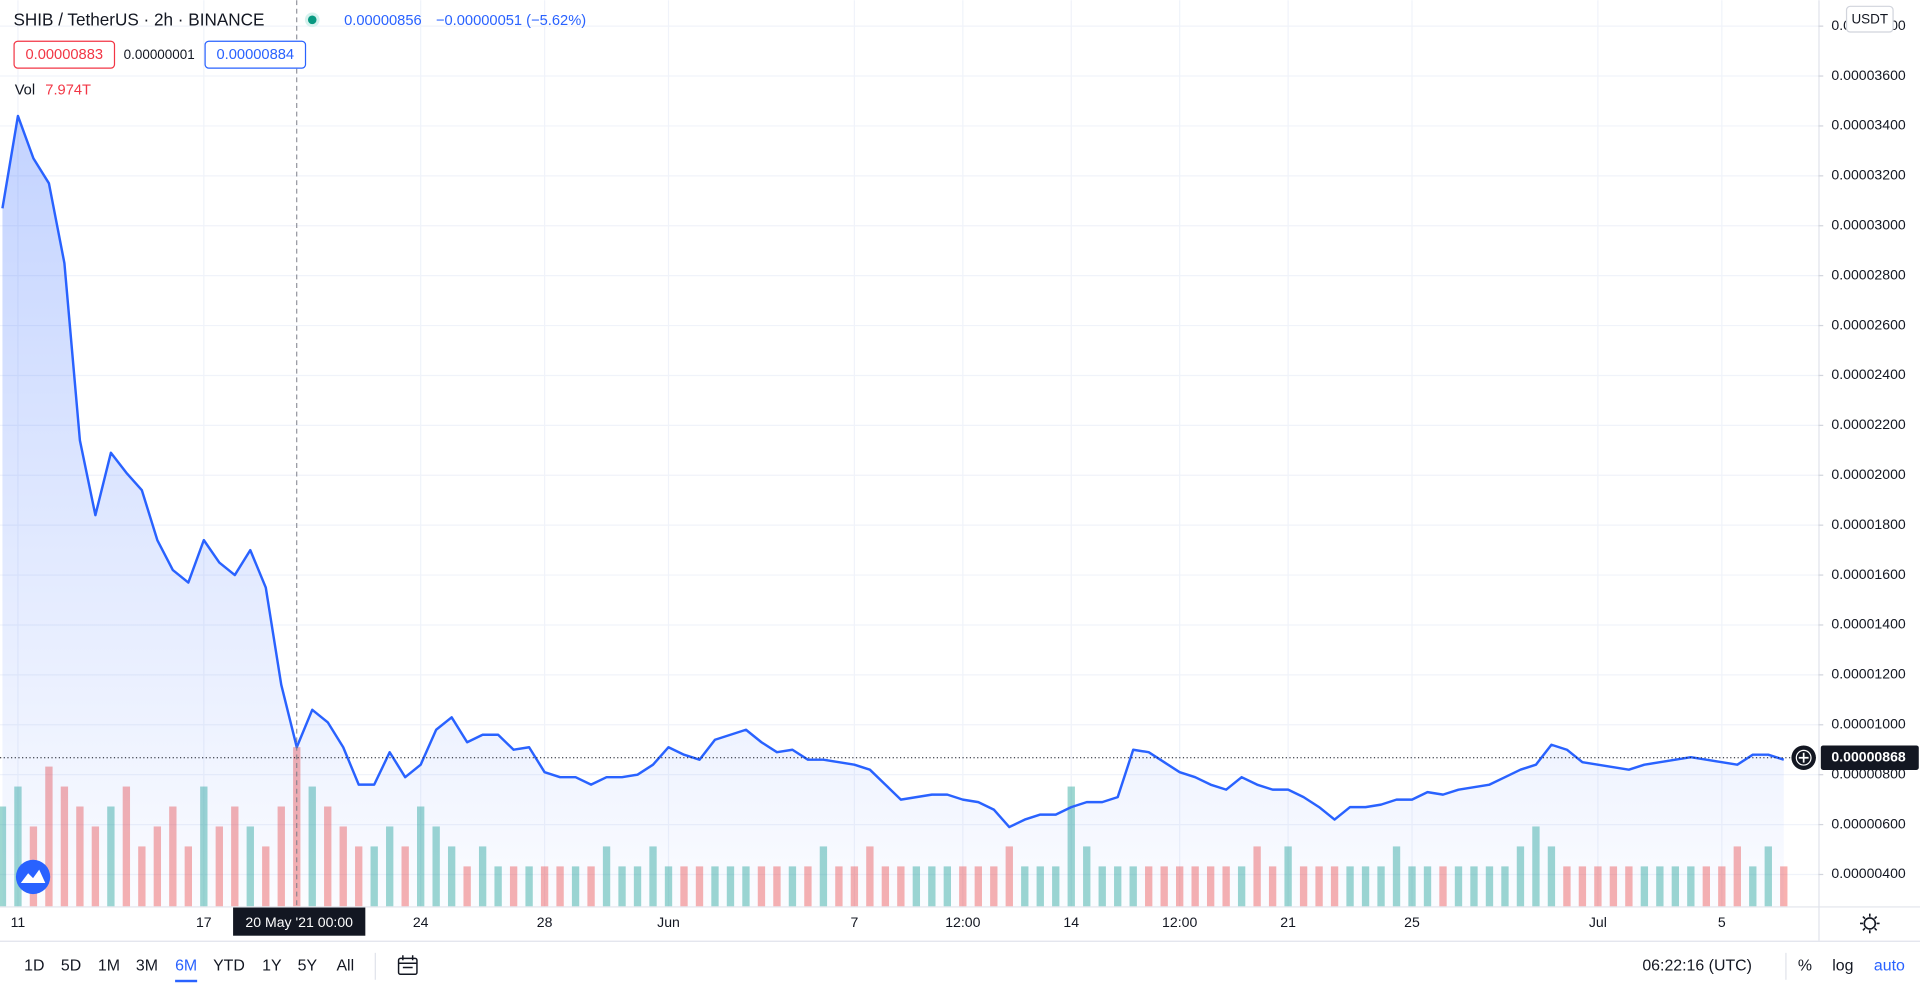  What do you see at coordinates (1288, 922) in the screenshot?
I see `x-tick-label: 21` at bounding box center [1288, 922].